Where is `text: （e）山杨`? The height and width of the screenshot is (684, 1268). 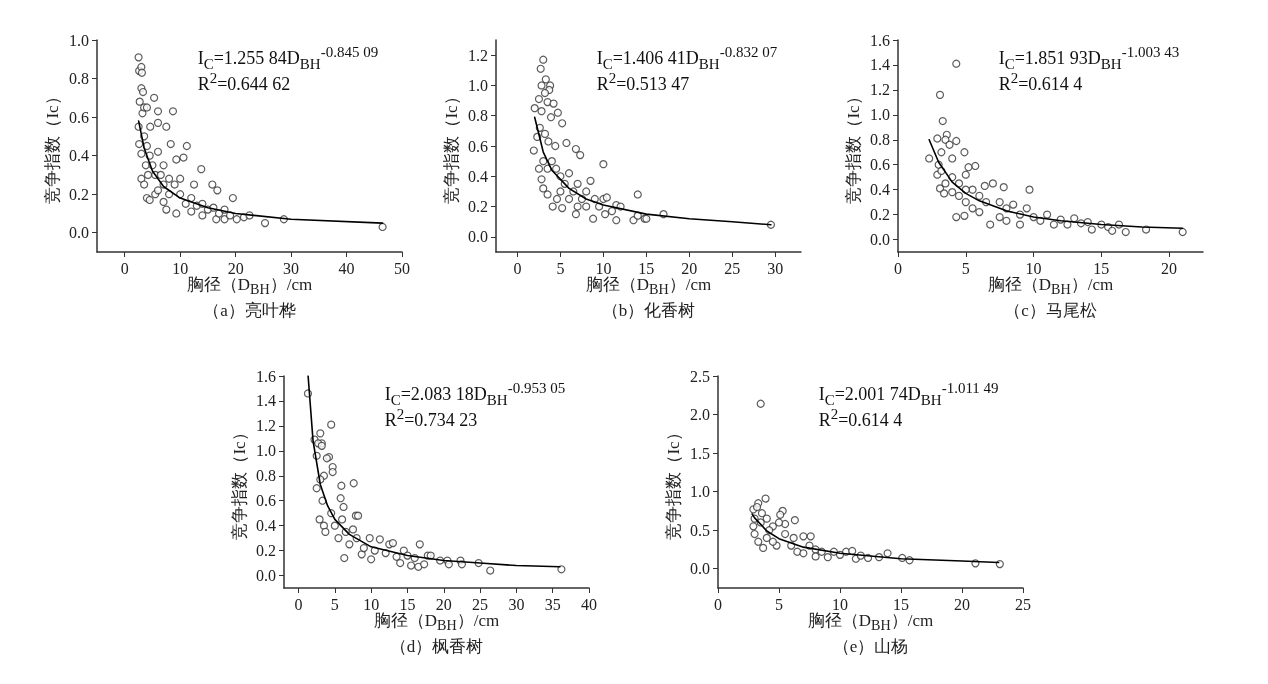 text: （e）山杨 is located at coordinates (870, 647).